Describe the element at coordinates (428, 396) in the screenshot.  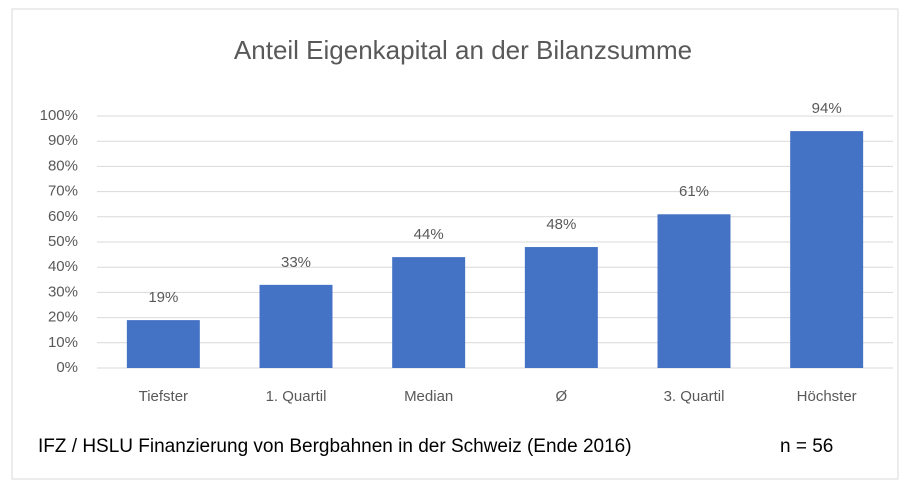
I see `x-tick-label: Median` at that location.